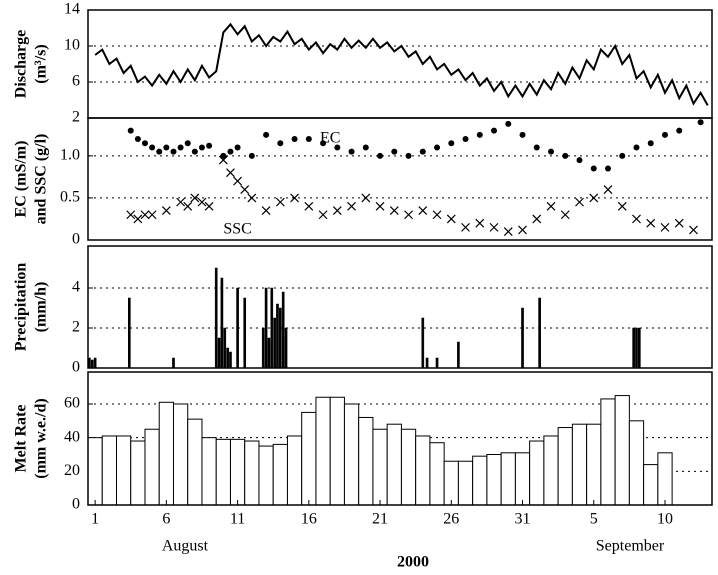 The height and width of the screenshot is (575, 718). Describe the element at coordinates (72, 9) in the screenshot. I see `y-tick-label: 14` at that location.